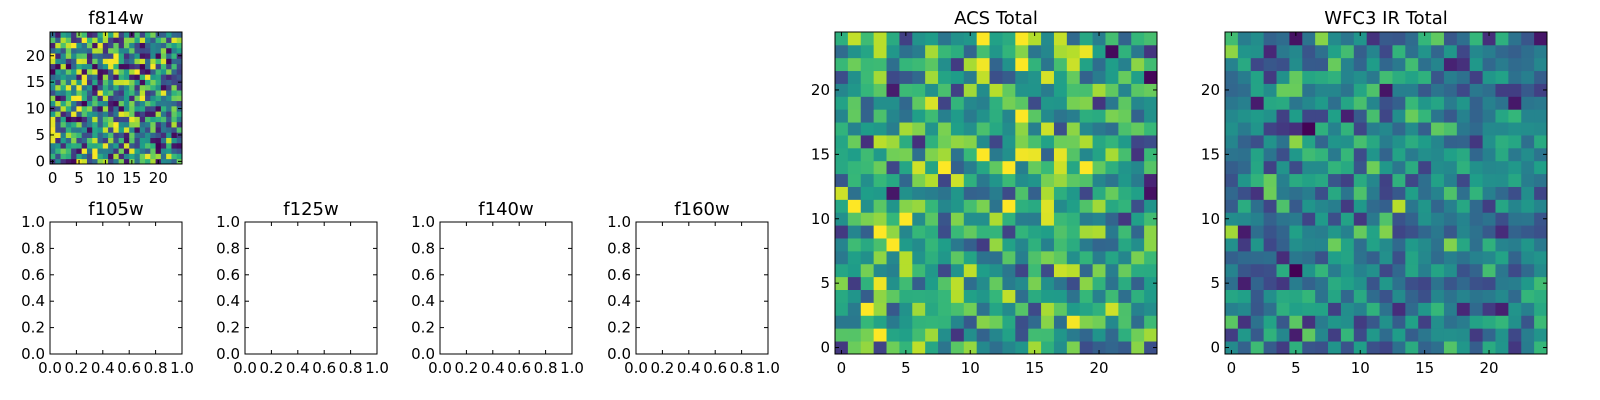  What do you see at coordinates (298, 368) in the screenshot?
I see `x-tick-label: 0.4` at bounding box center [298, 368].